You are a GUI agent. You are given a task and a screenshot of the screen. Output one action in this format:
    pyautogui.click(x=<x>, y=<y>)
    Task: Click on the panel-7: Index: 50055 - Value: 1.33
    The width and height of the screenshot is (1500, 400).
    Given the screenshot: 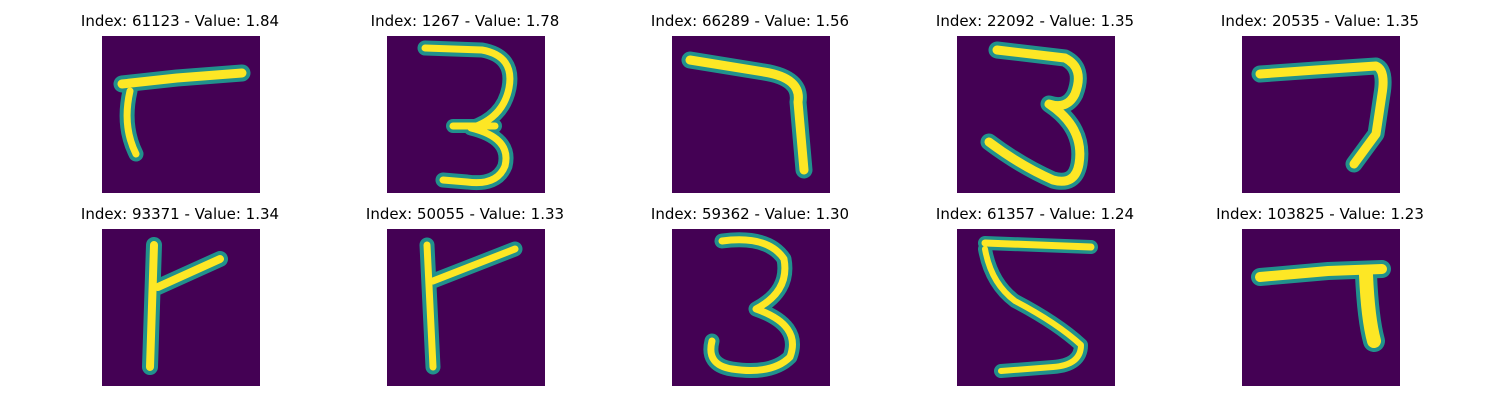 What is the action you would take?
    pyautogui.click(x=465, y=299)
    